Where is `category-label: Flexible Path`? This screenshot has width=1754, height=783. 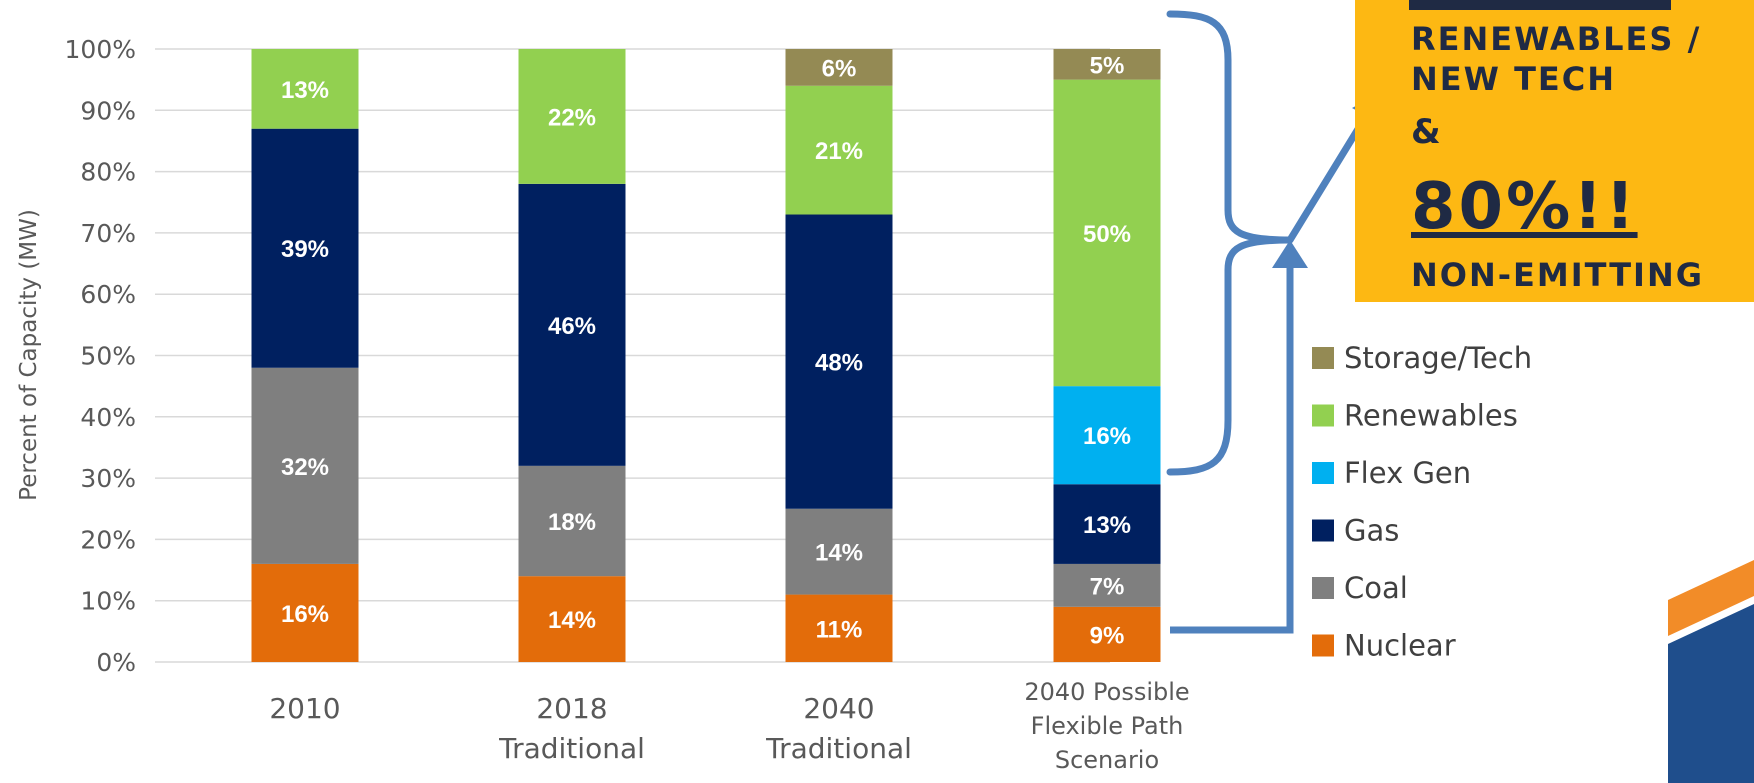
category-label: Flexible Path is located at coordinates (1107, 726).